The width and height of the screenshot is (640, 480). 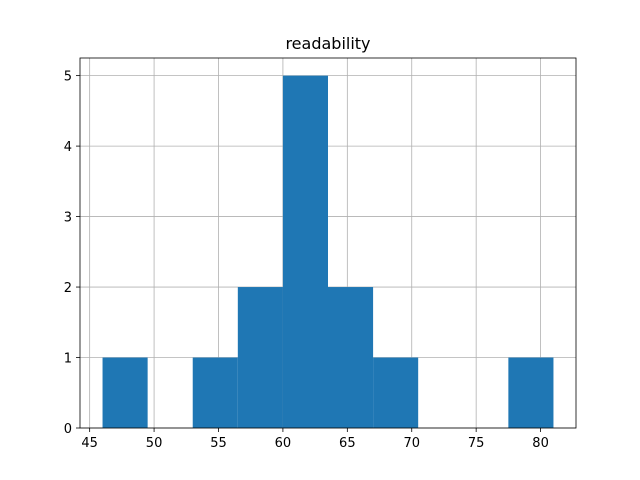 What do you see at coordinates (540, 443) in the screenshot?
I see `x-tick-label: 80` at bounding box center [540, 443].